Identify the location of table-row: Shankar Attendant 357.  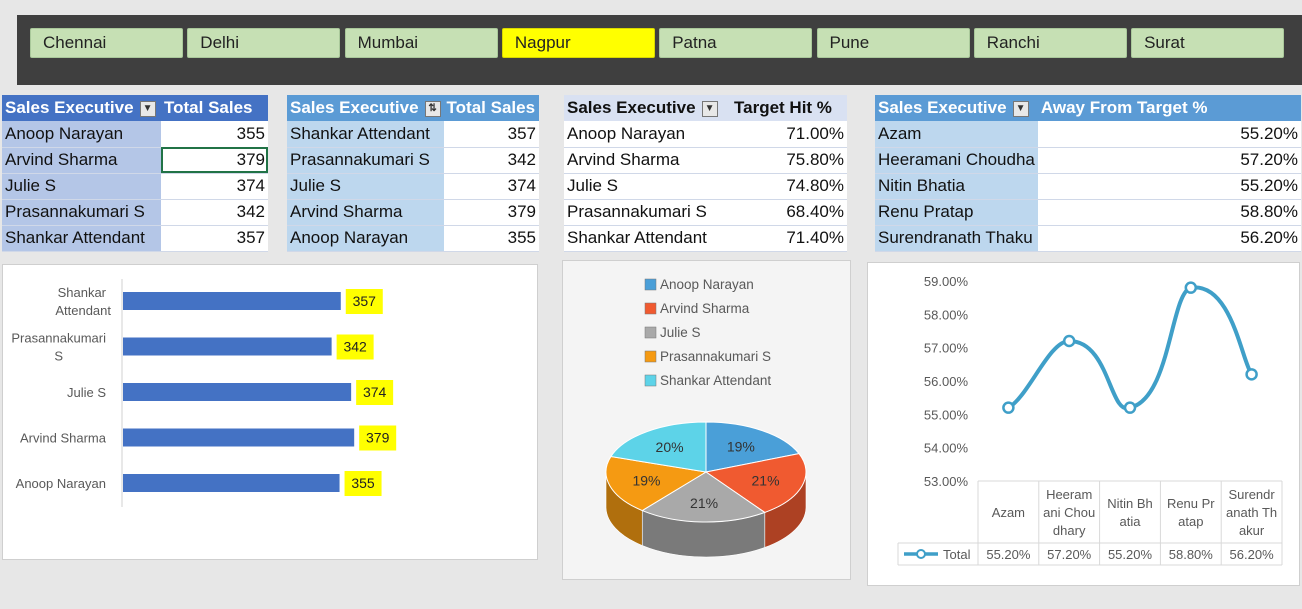
(135, 238).